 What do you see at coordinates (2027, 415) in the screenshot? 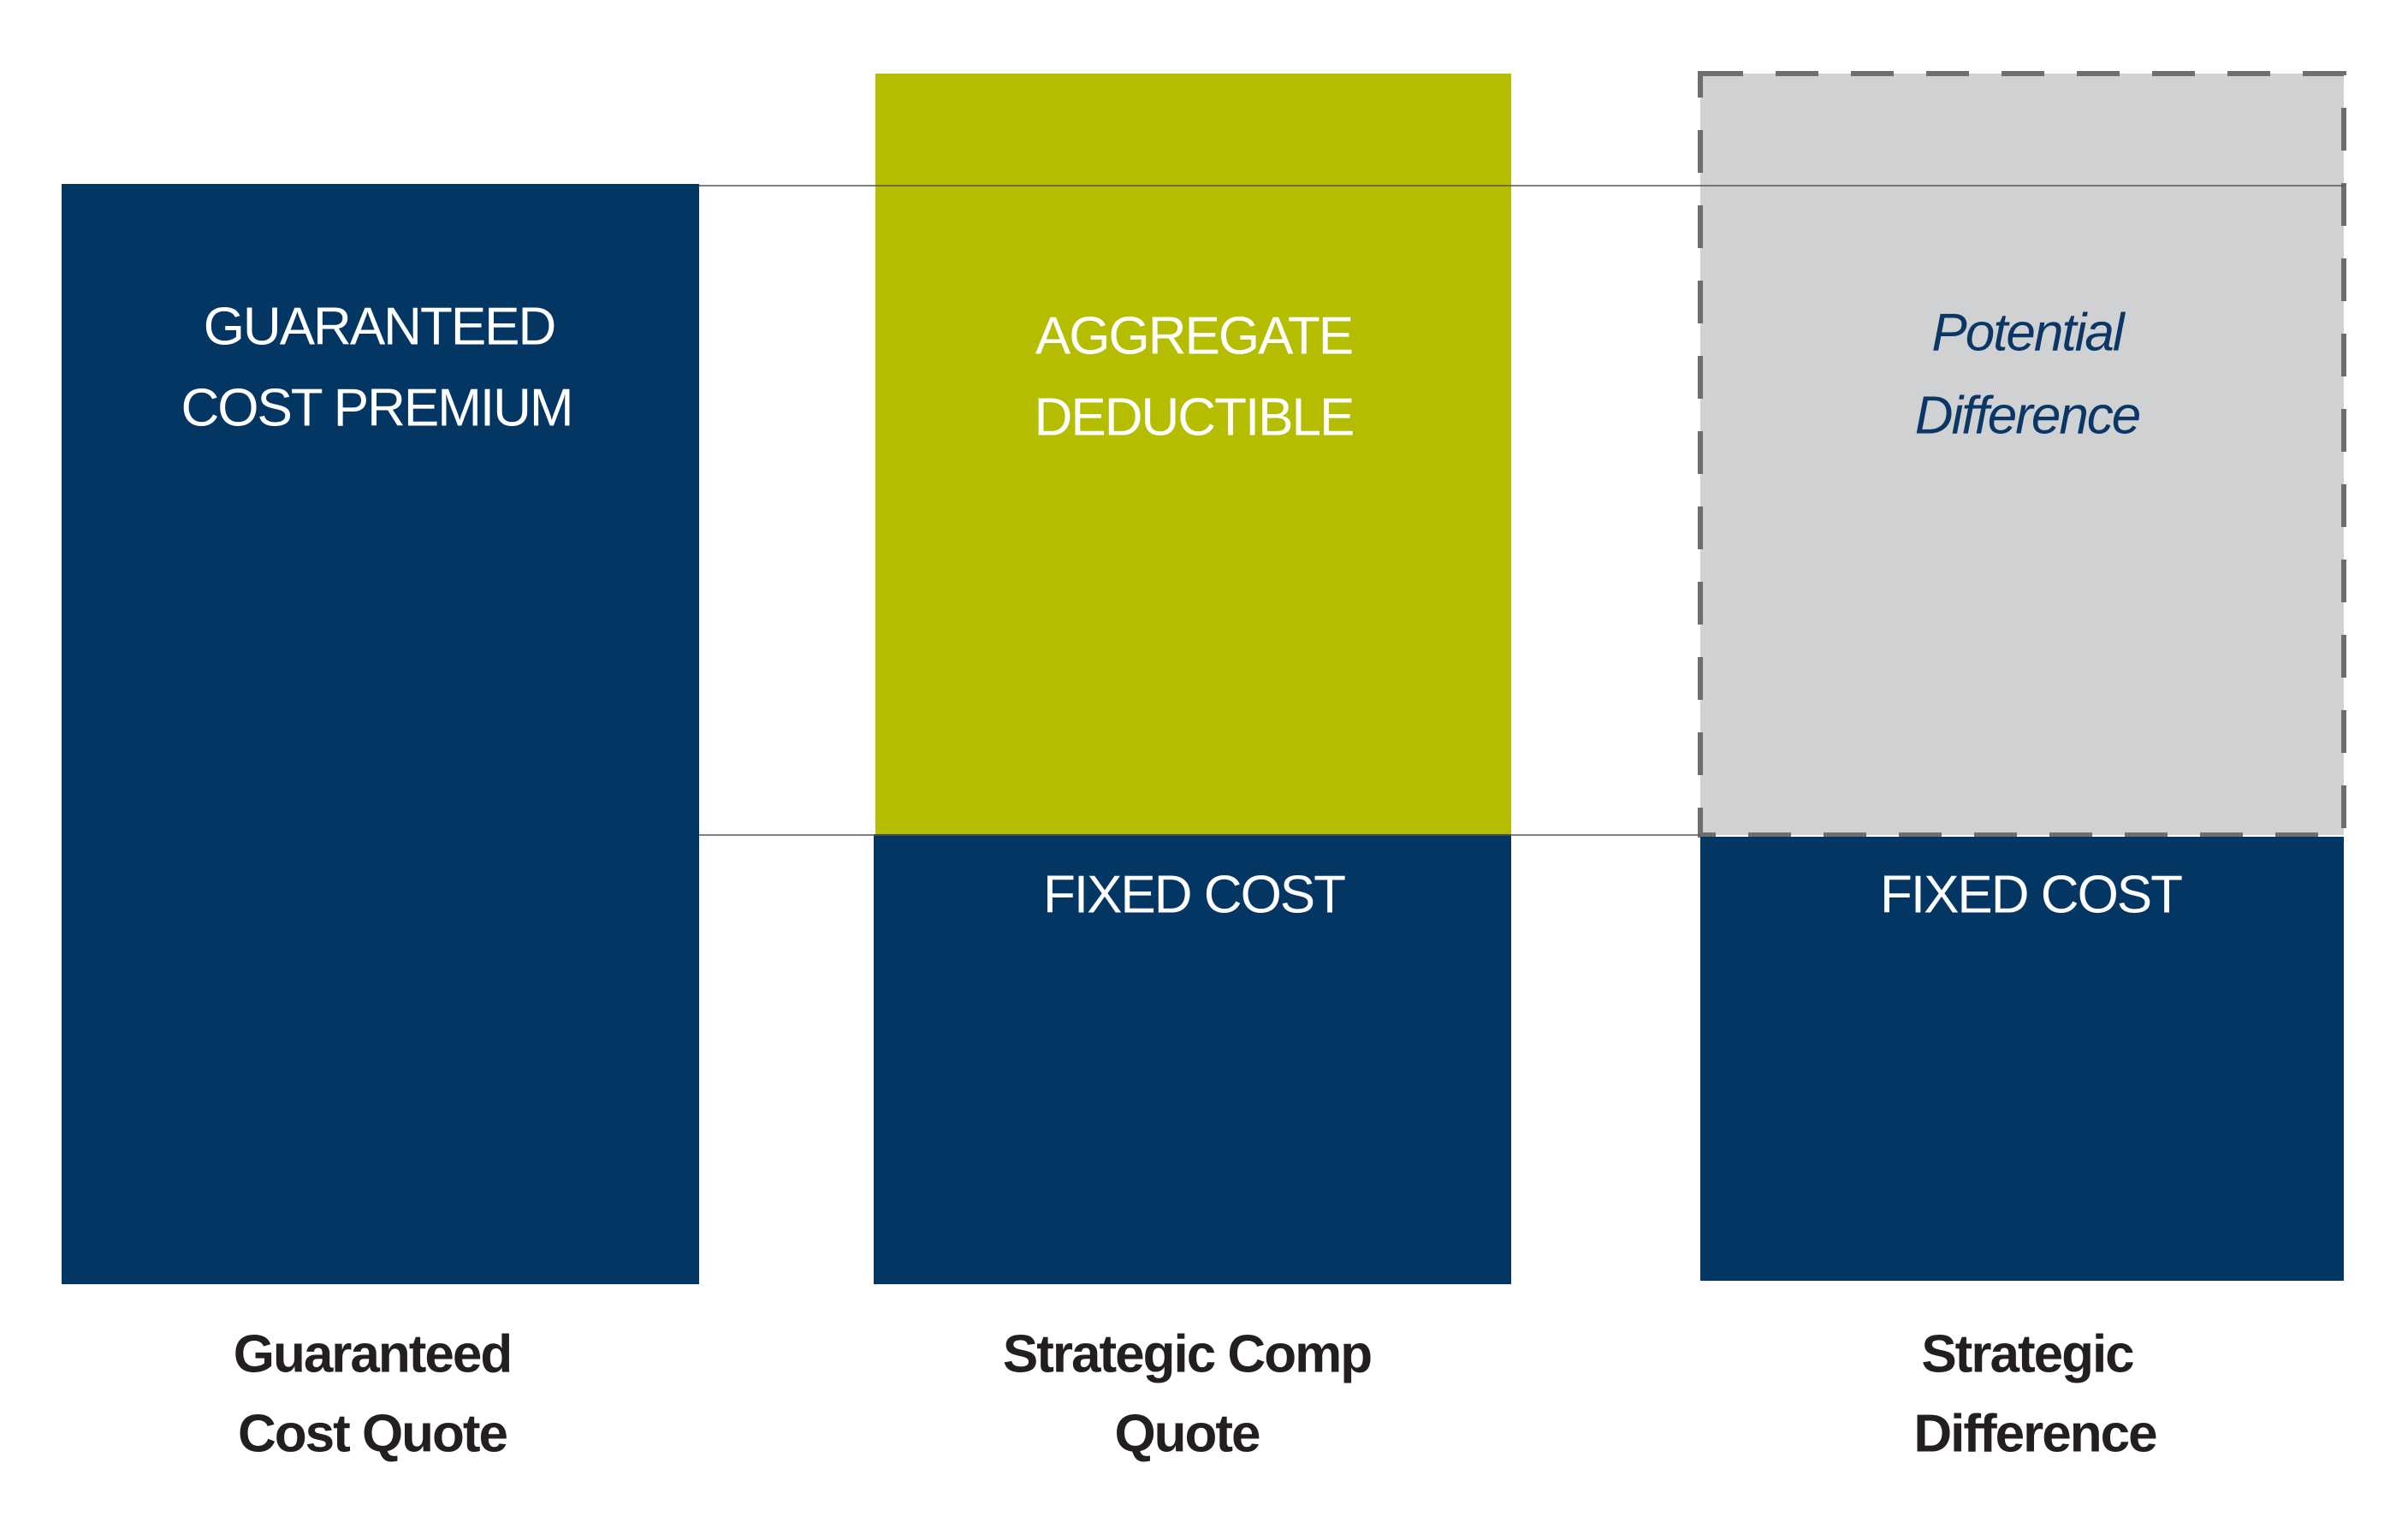
I see `block-text: Difference` at bounding box center [2027, 415].